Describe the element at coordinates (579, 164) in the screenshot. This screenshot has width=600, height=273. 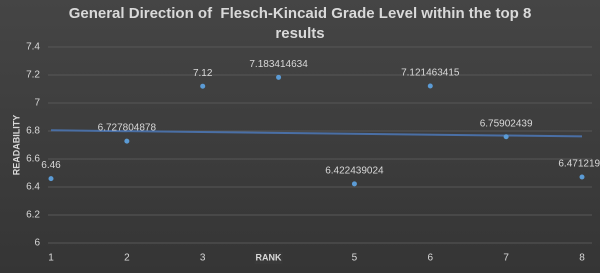
I see `data-label: 6.4712195` at that location.